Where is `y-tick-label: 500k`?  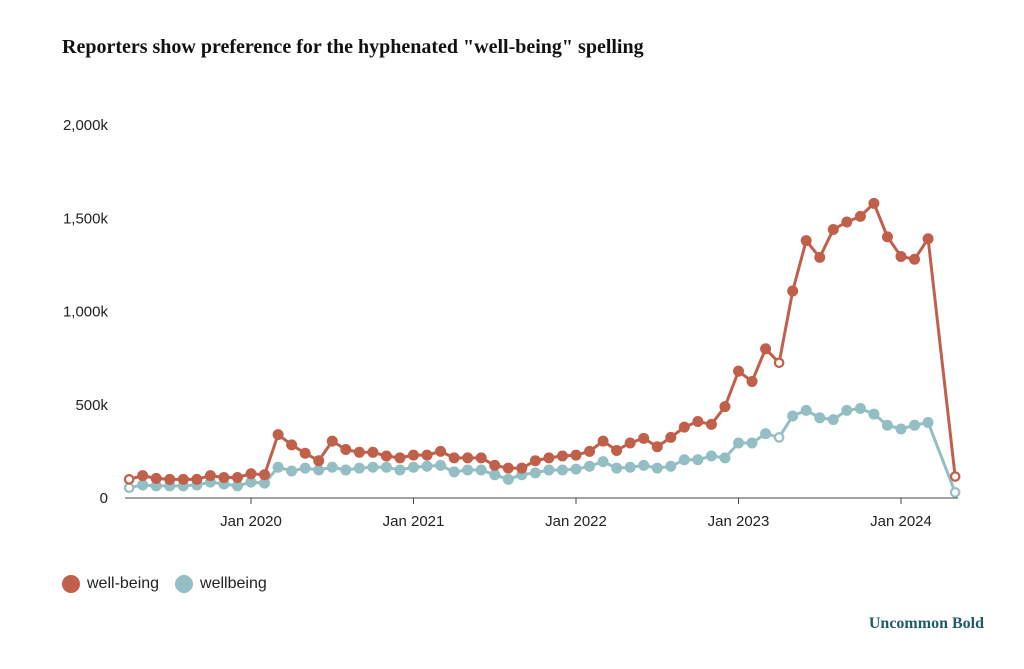 y-tick-label: 500k is located at coordinates (91, 405).